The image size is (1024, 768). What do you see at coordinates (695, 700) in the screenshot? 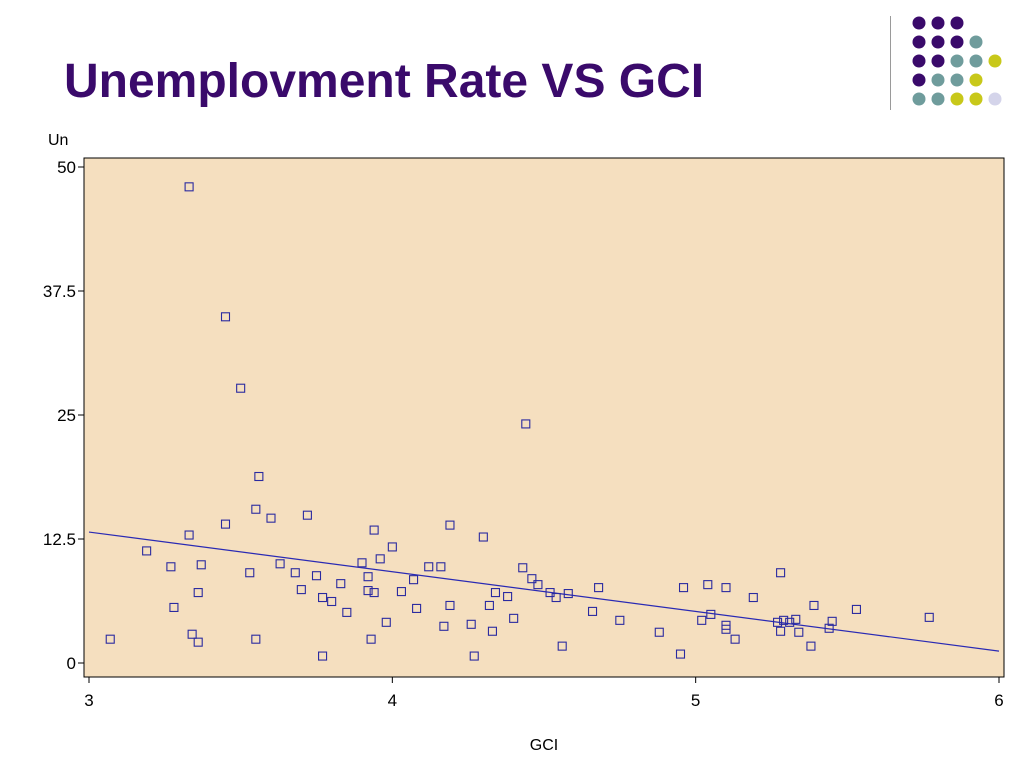
I see `x-tick-label: 5` at bounding box center [695, 700].